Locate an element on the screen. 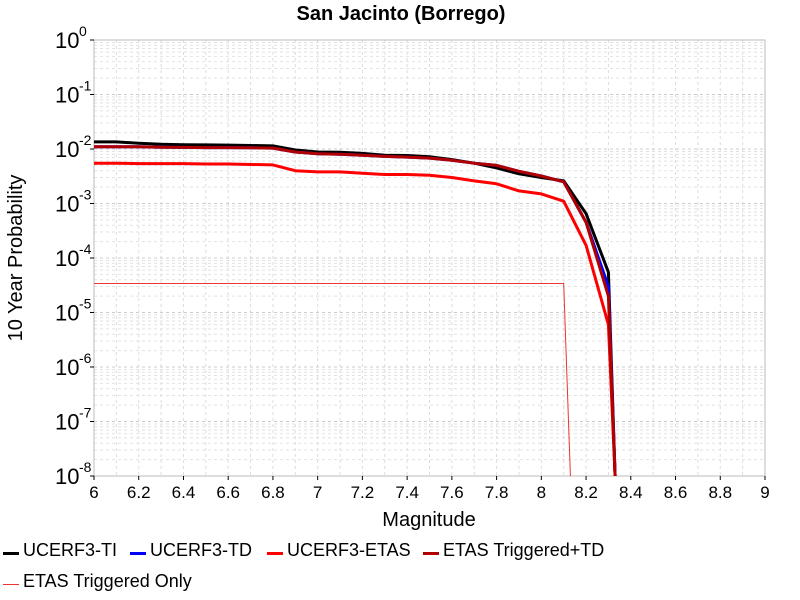 The width and height of the screenshot is (800, 600). x-tick-label: 6.8 is located at coordinates (273, 492).